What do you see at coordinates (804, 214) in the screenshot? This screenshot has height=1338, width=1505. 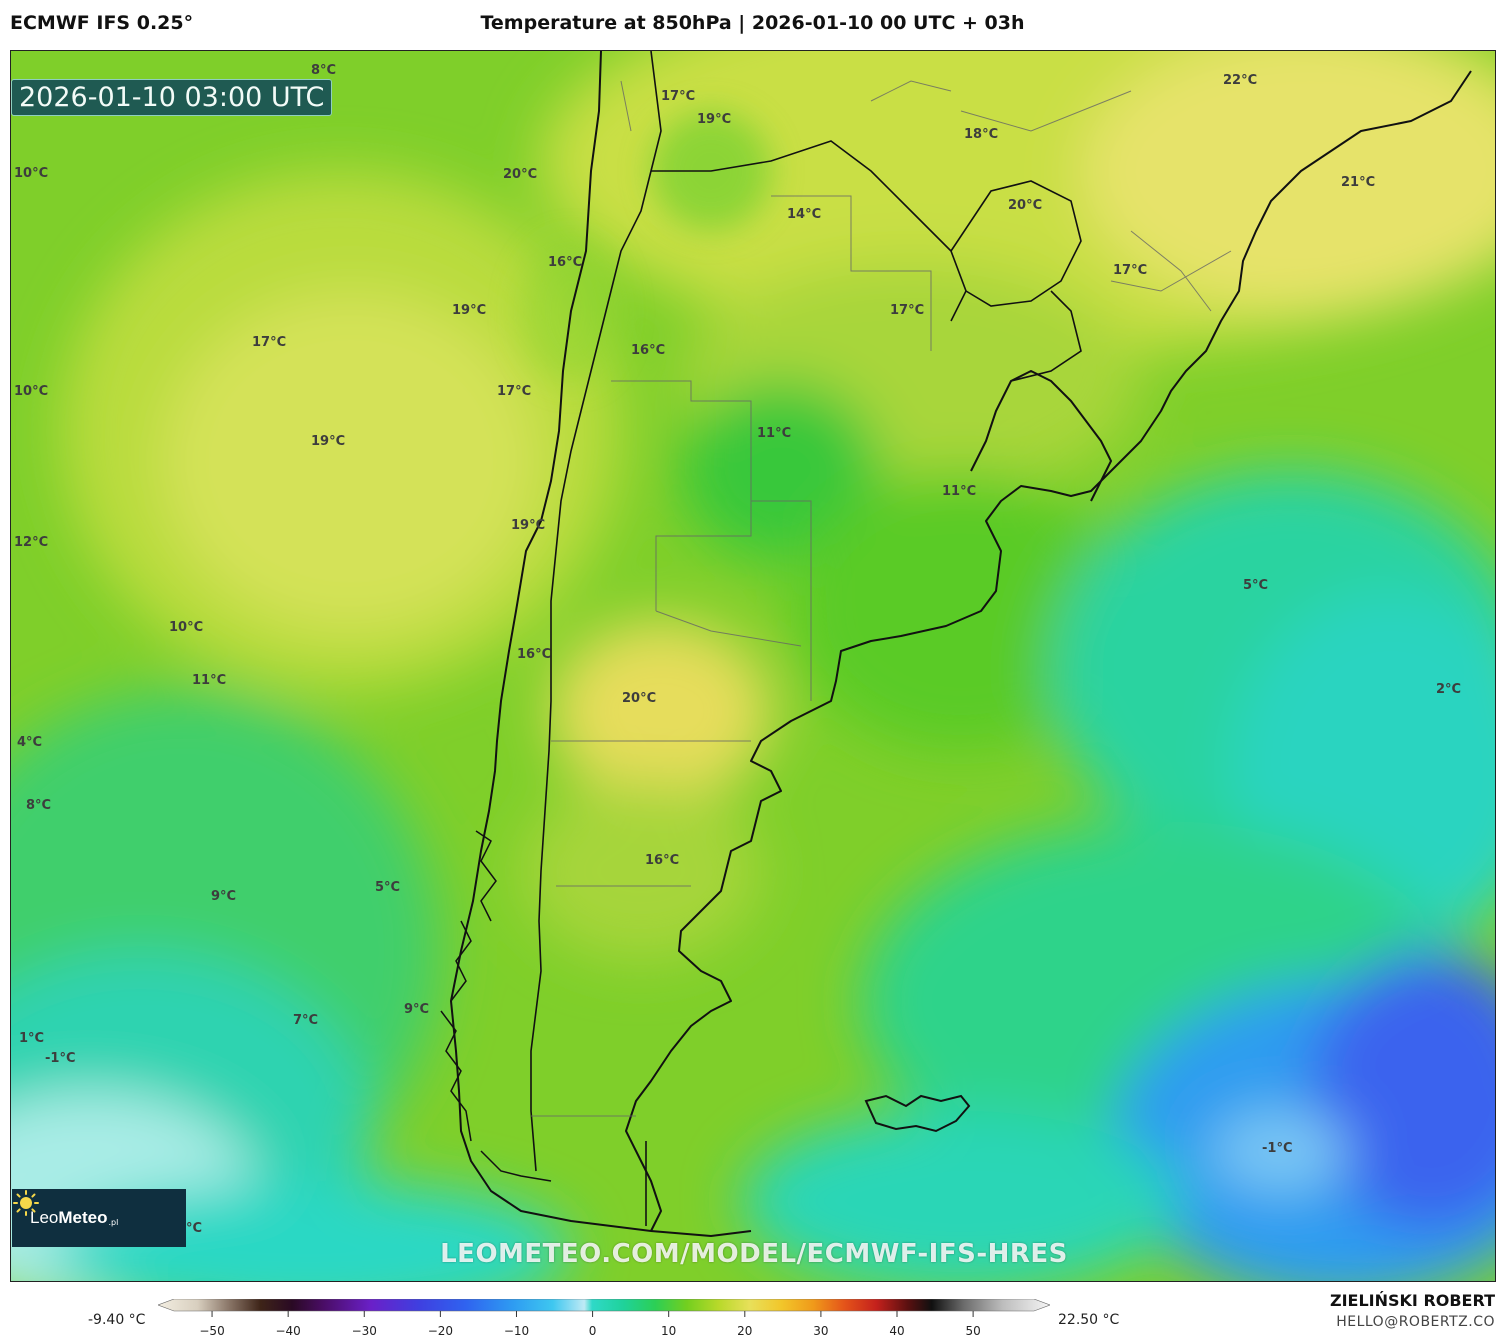 I see `temperature-label: 14°C` at bounding box center [804, 214].